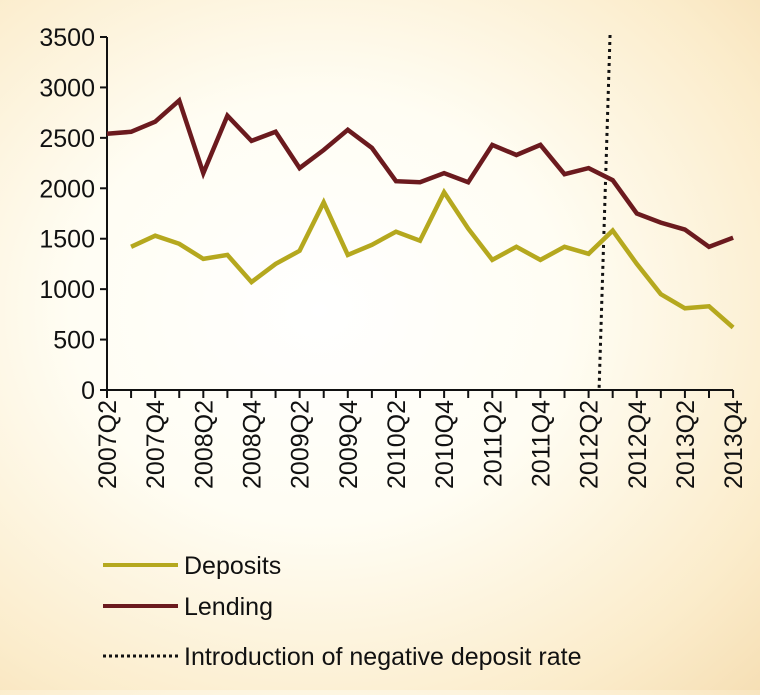  Describe the element at coordinates (156, 444) in the screenshot. I see `x-tick-label: 2007Q4` at that location.